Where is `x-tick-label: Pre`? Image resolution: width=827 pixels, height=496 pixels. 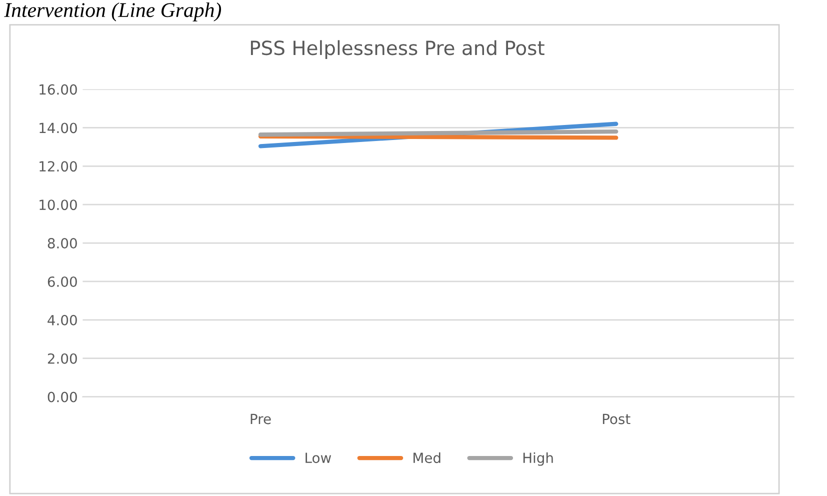 x-tick-label: Pre is located at coordinates (260, 419).